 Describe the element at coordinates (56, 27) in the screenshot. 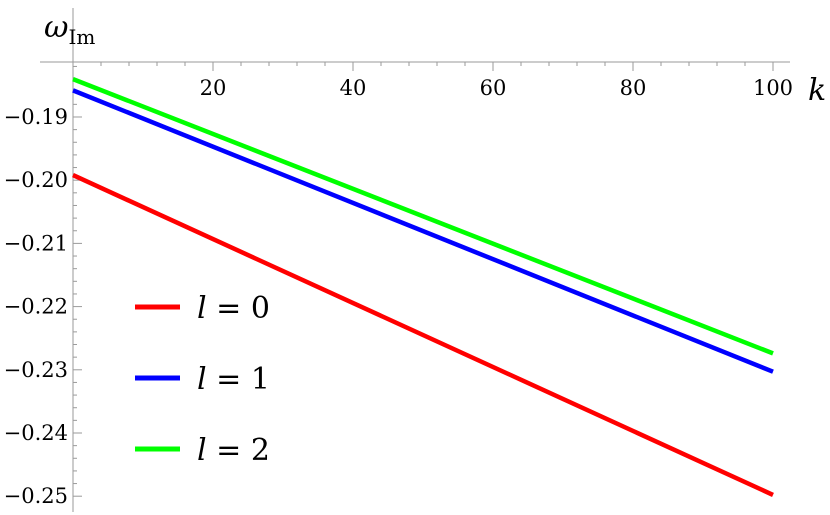

I see `y-axis-label-main: ω` at that location.